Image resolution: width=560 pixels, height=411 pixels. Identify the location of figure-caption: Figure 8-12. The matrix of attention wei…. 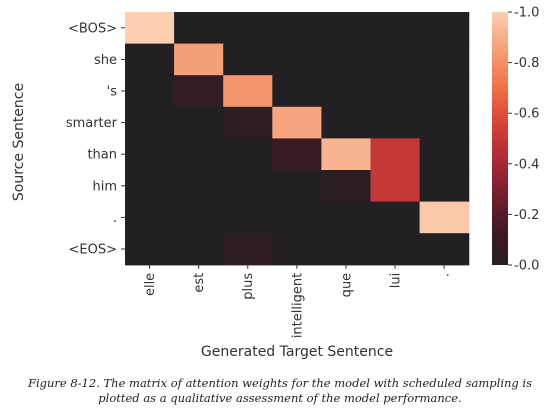
(280, 390).